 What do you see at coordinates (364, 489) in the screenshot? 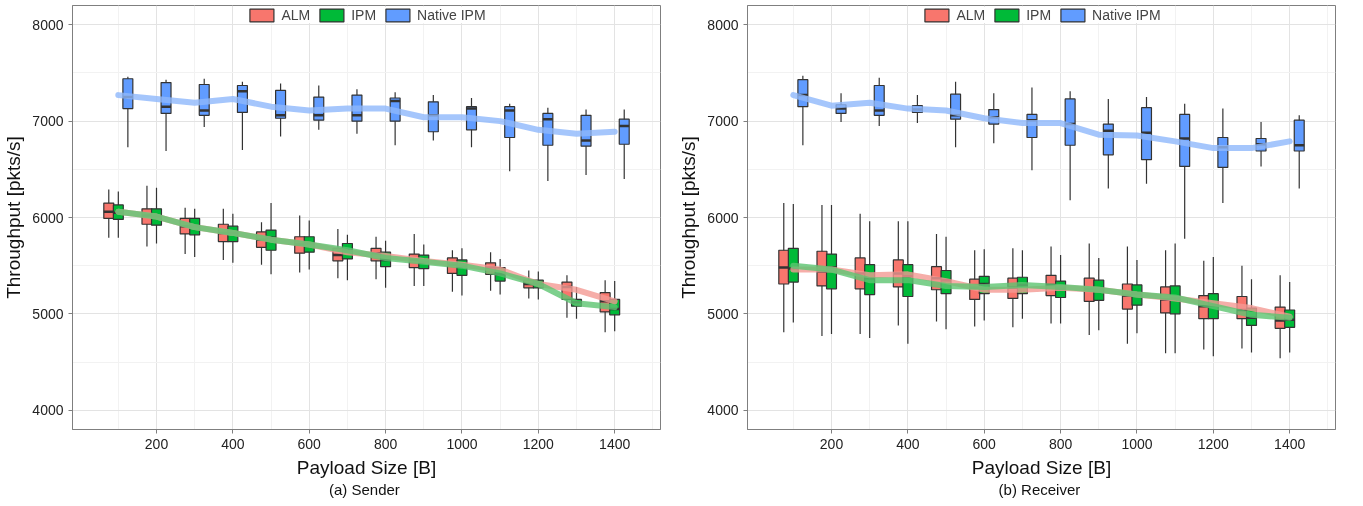
I see `text: (a) Sender` at bounding box center [364, 489].